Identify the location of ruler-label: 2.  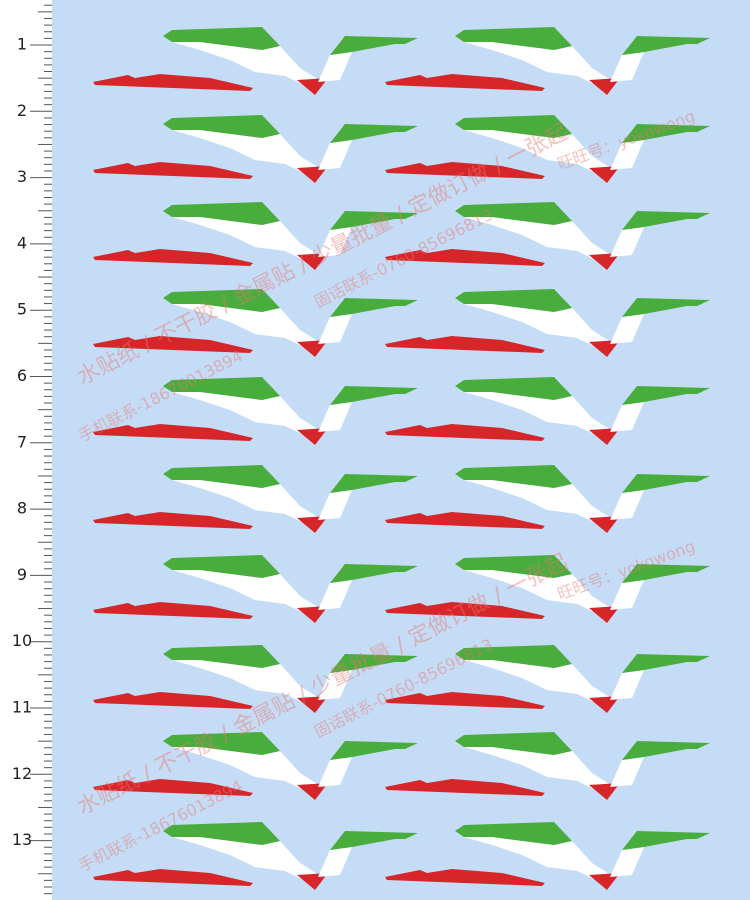
(22, 110).